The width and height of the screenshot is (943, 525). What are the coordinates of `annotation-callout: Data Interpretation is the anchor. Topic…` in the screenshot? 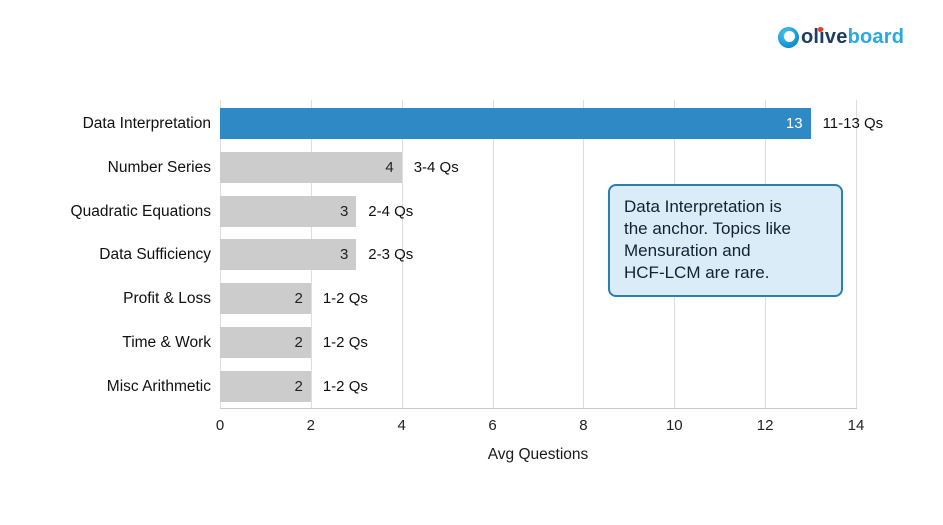 It's located at (725, 240).